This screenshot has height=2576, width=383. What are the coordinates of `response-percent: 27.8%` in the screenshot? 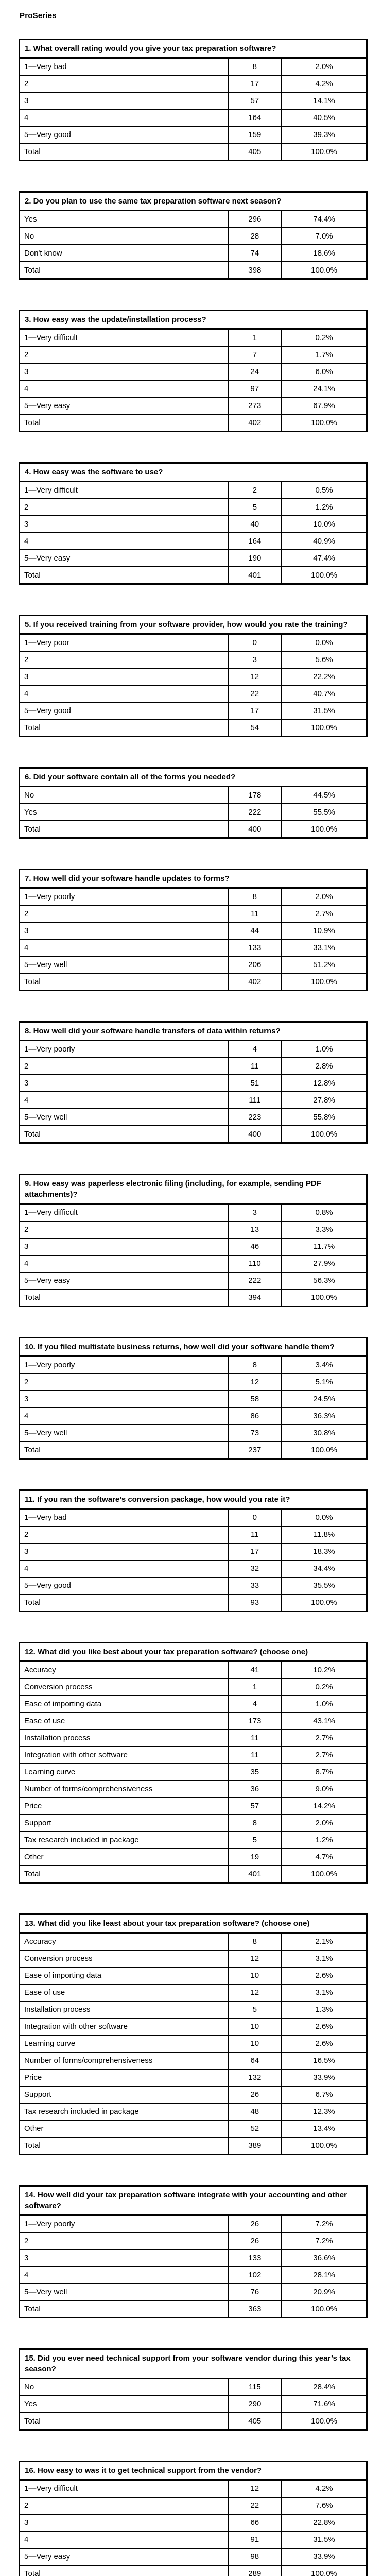 It's located at (324, 1100).